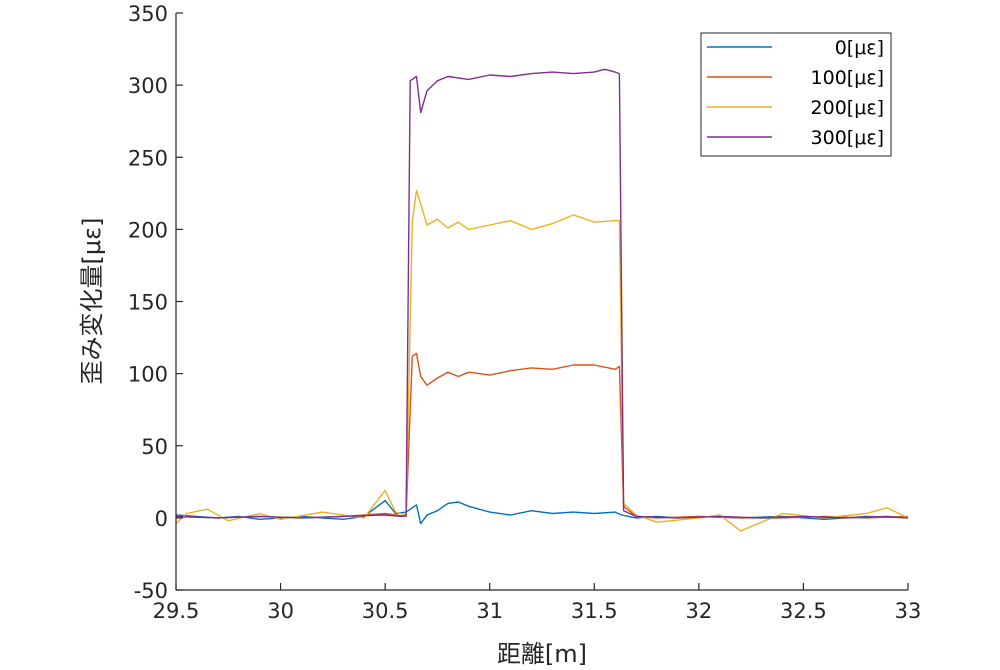 The image size is (1000, 670). Describe the element at coordinates (803, 611) in the screenshot. I see `x-tick-label: 32.5` at that location.